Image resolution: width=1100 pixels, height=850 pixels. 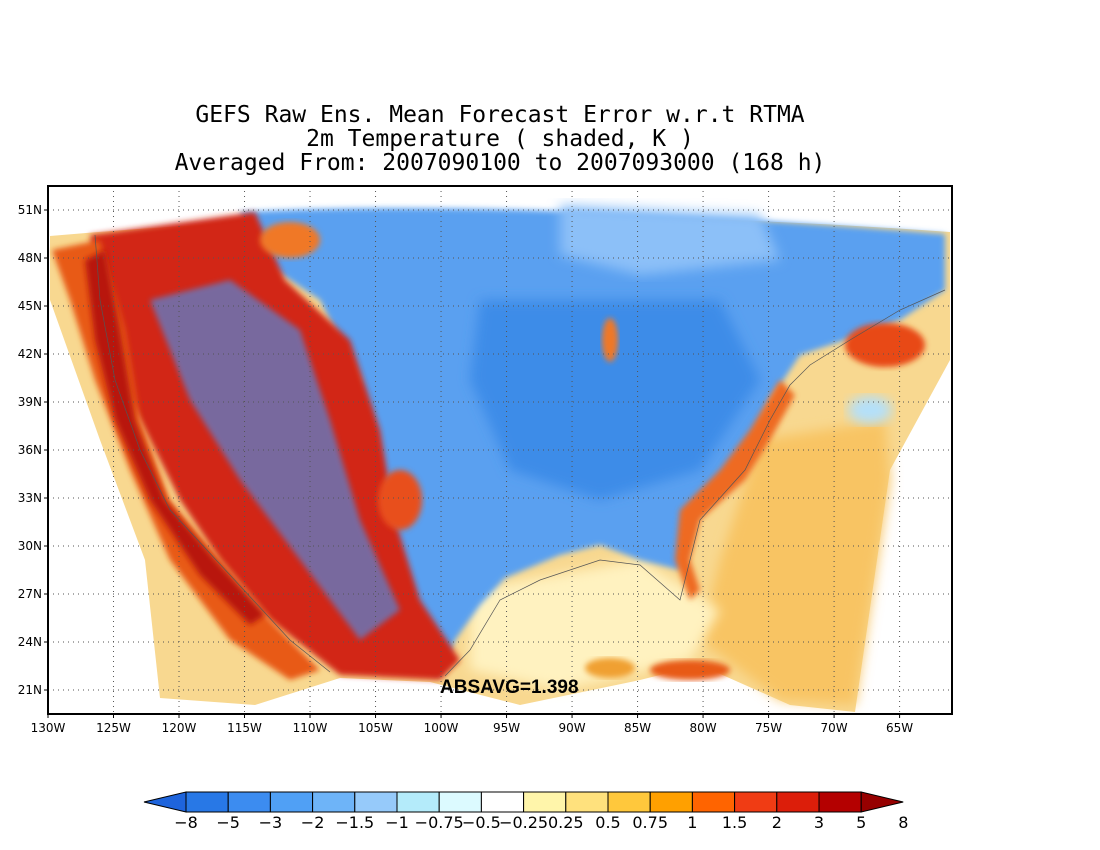 I want to click on northeast-light-cold, so click(x=670, y=240).